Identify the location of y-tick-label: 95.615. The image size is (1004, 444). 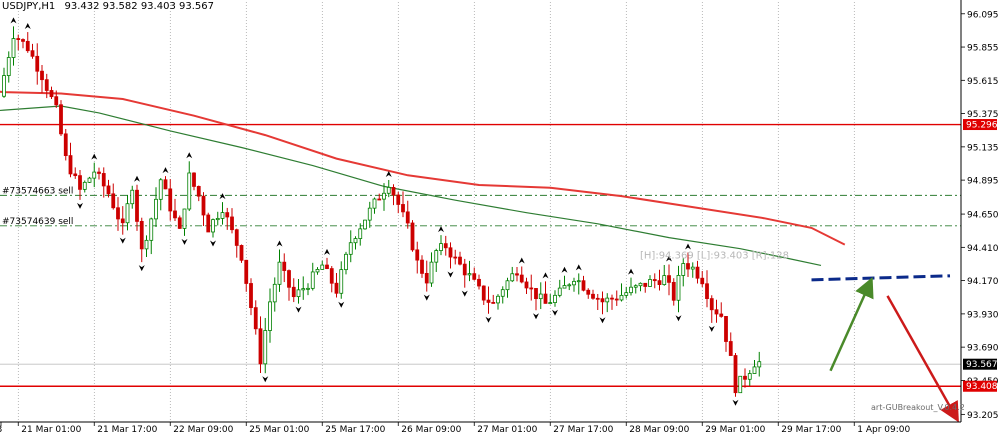
(983, 82).